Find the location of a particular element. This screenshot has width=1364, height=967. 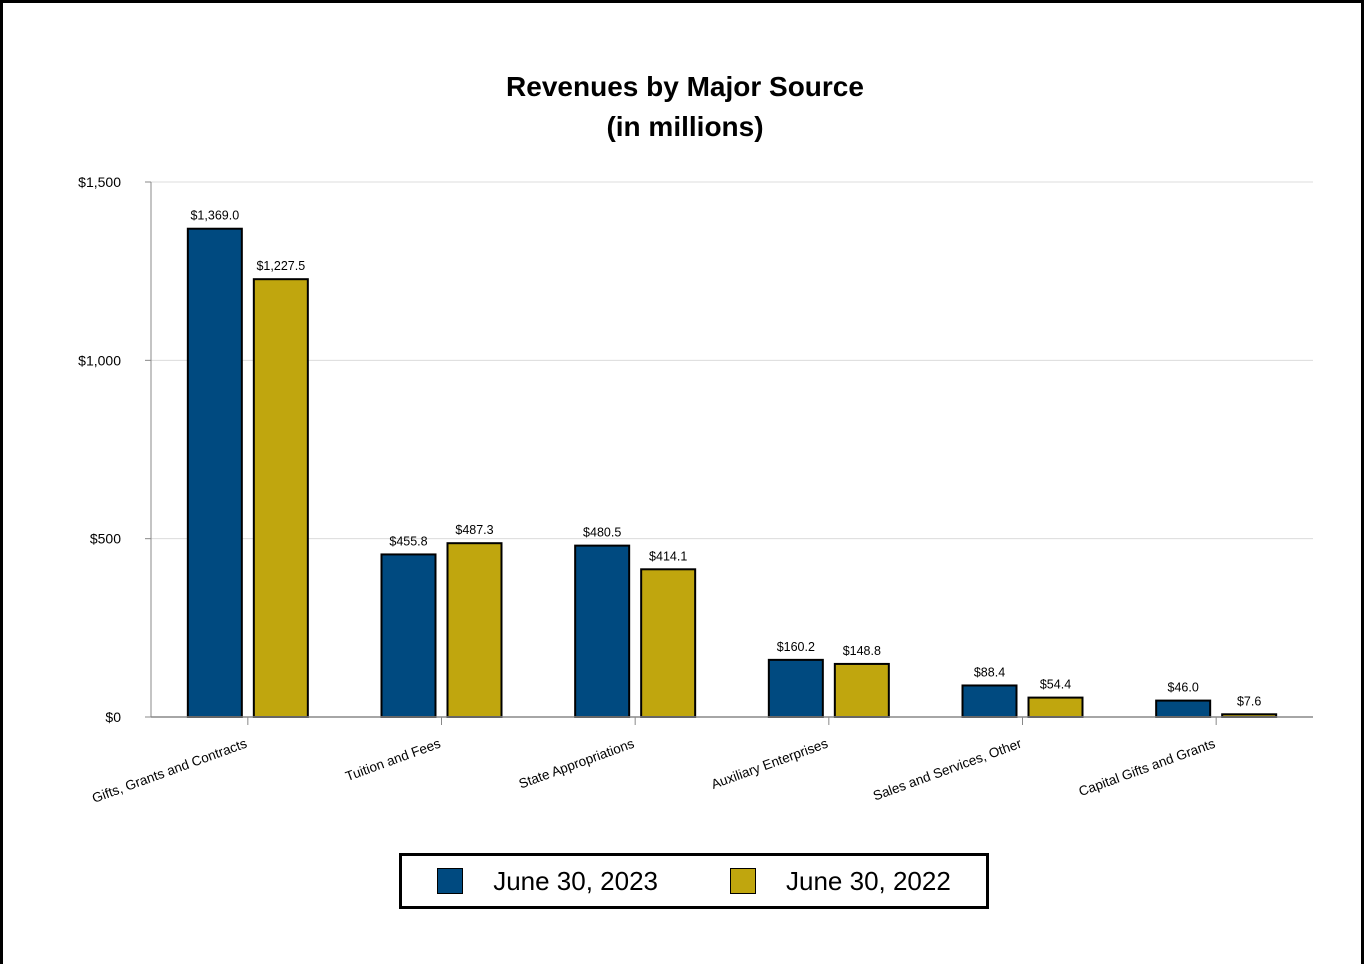

legend: June 30, 2023 June 30, 2022 is located at coordinates (694, 881).